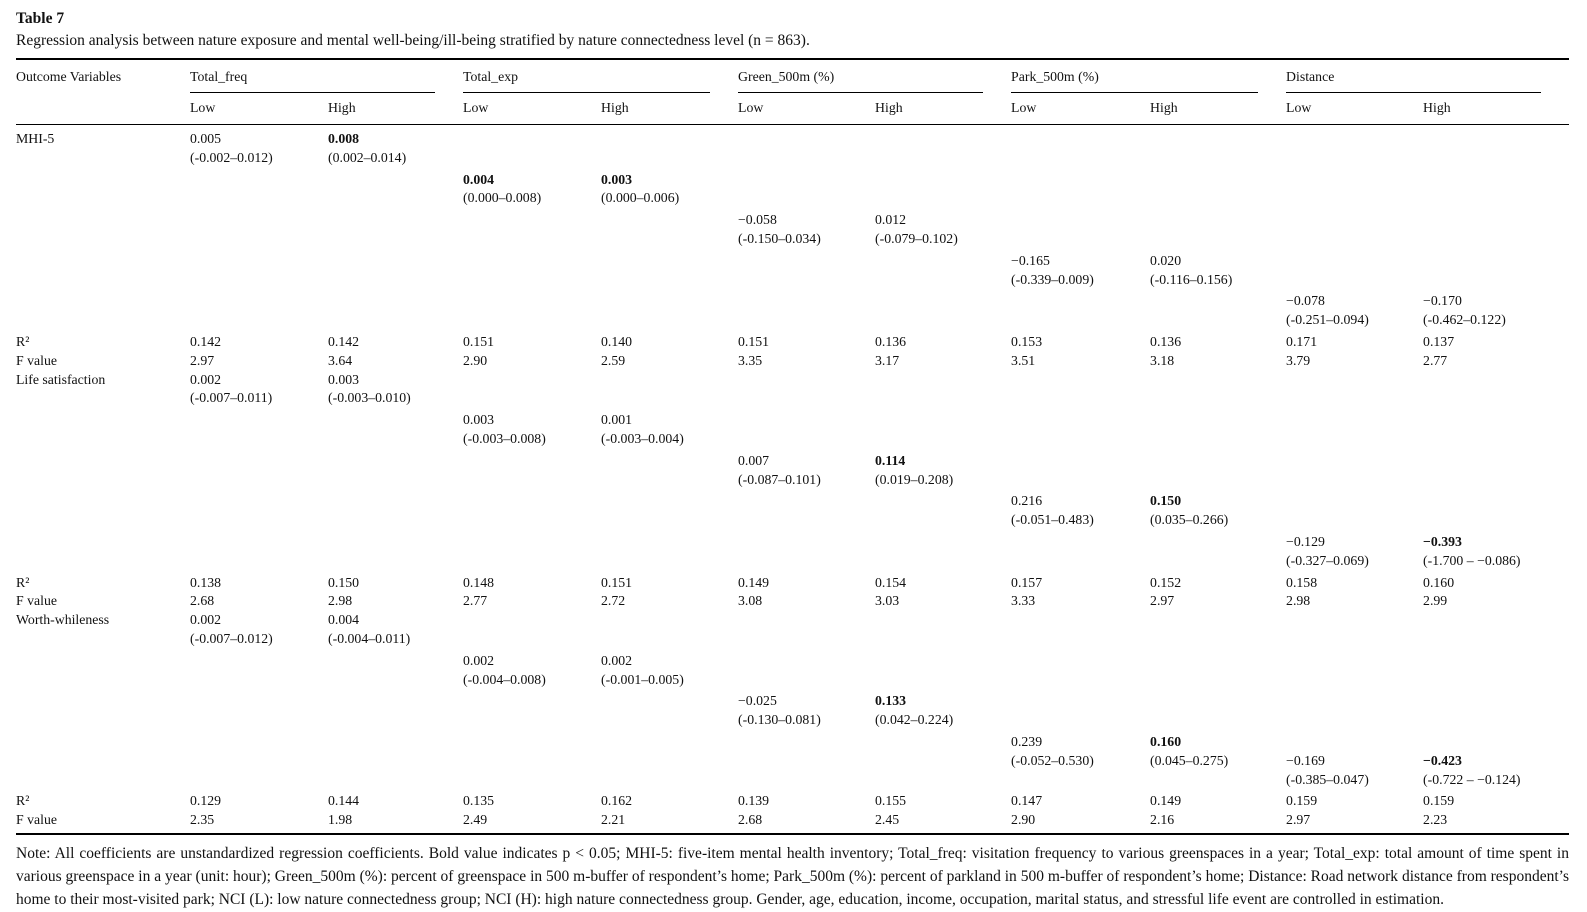  I want to click on table-cell: 0.020, so click(1166, 260).